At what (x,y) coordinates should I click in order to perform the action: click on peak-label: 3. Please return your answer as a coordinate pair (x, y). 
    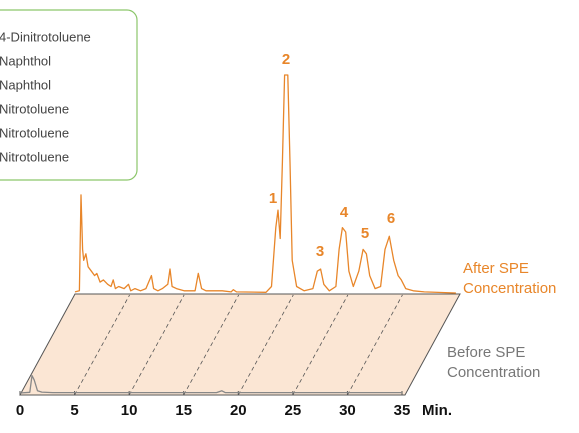
    Looking at the image, I should click on (320, 251).